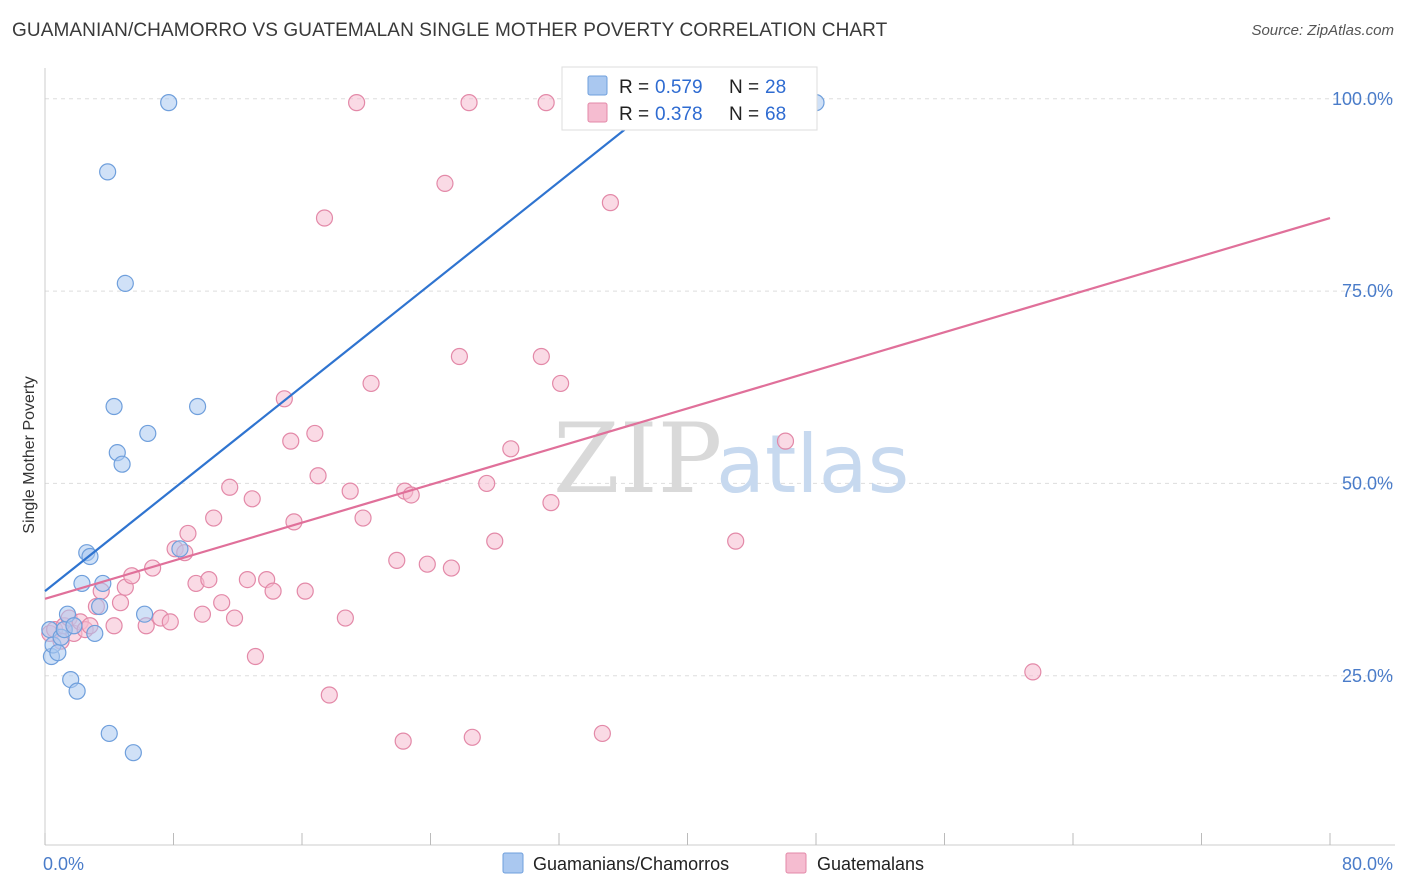  Describe the element at coordinates (1367, 483) in the screenshot. I see `y-tick-label-1: 50.0%` at that location.